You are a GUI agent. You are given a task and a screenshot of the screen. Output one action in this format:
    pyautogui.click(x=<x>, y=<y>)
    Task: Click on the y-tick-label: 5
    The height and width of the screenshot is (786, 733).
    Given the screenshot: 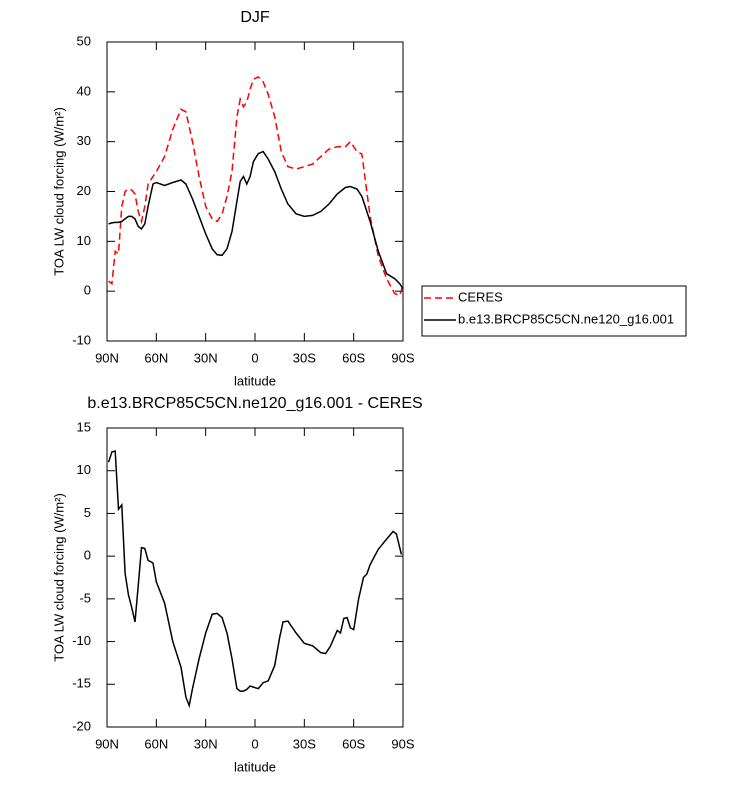 What is the action you would take?
    pyautogui.click(x=87, y=512)
    